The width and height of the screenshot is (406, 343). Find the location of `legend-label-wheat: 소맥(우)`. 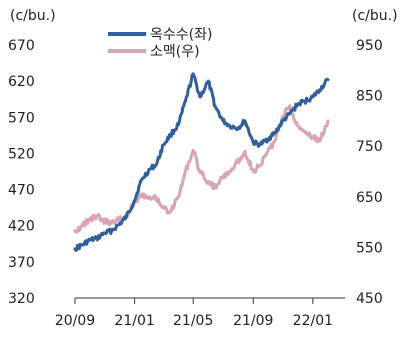

legend-label-wheat: 소맥(우) is located at coordinates (175, 52).